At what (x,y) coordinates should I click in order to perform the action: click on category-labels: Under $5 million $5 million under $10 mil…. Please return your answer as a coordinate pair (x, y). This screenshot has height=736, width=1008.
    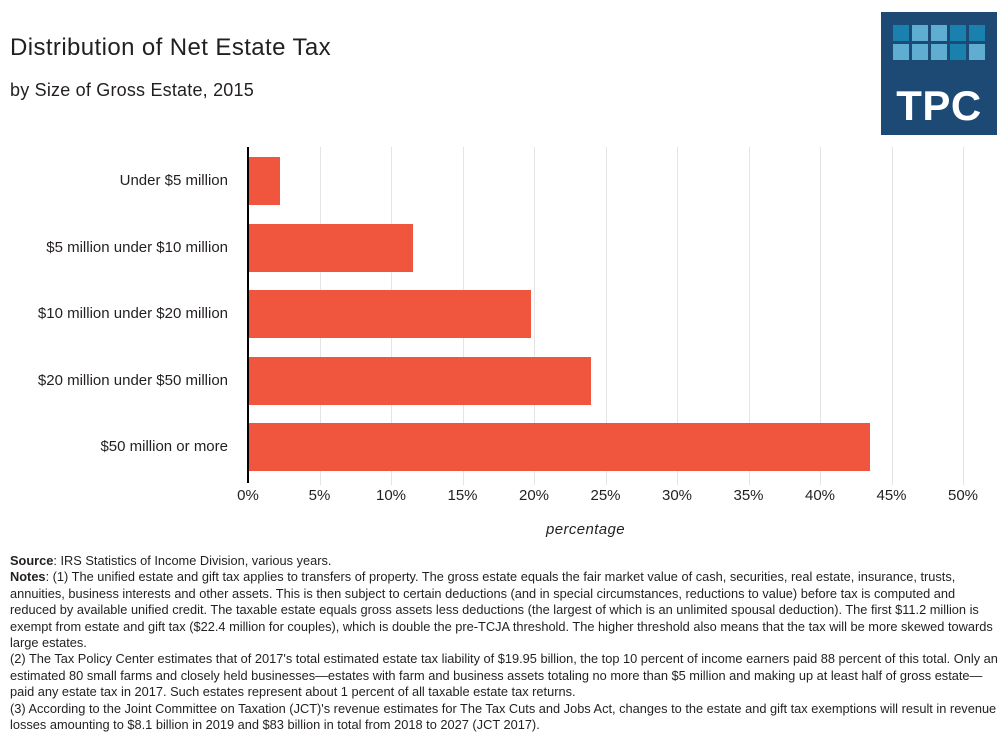
    Looking at the image, I should click on (119, 313).